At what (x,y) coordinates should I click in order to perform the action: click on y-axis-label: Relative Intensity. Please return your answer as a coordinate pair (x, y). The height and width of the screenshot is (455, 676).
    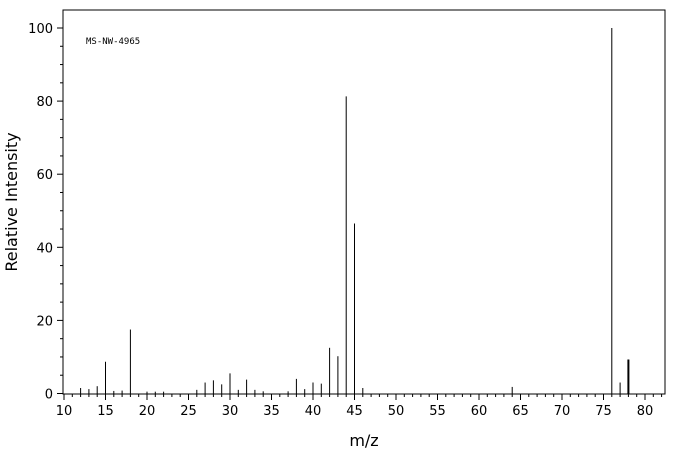
    Looking at the image, I should click on (11, 201).